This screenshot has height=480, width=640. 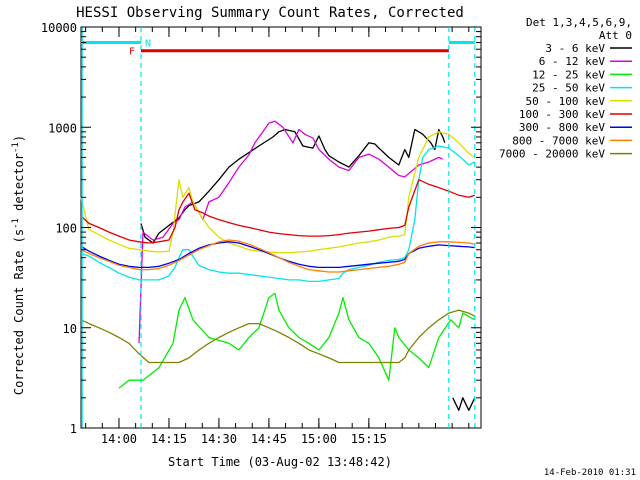 I want to click on x-tick-label: 15:00, so click(x=319, y=439).